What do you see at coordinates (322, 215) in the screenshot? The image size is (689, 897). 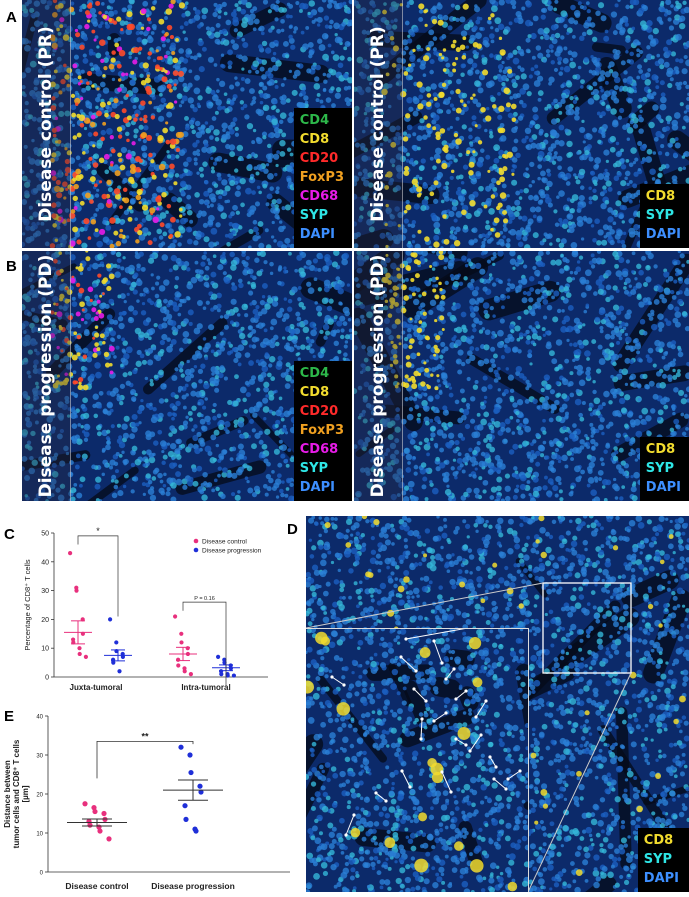 I see `legend-entry: SYP` at bounding box center [322, 215].